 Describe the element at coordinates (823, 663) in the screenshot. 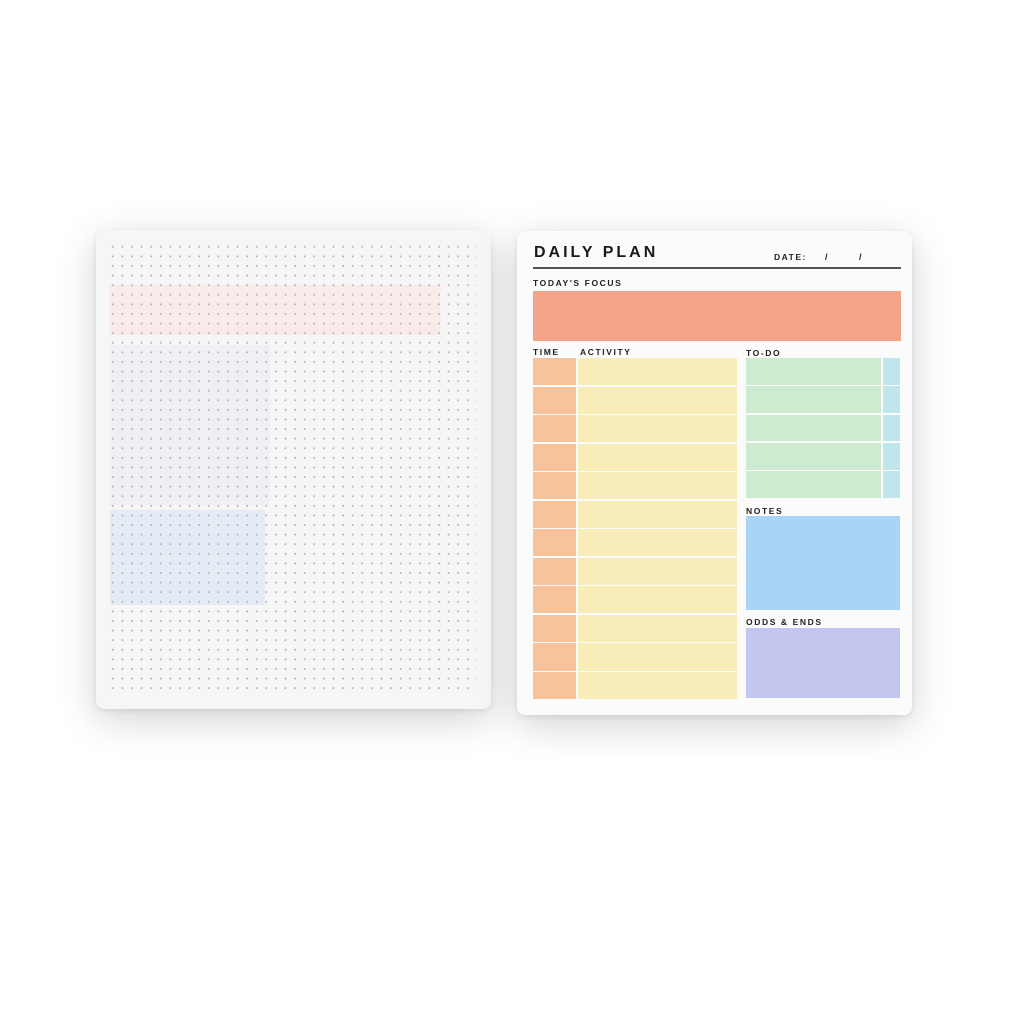

I see `odds-ends-box` at that location.